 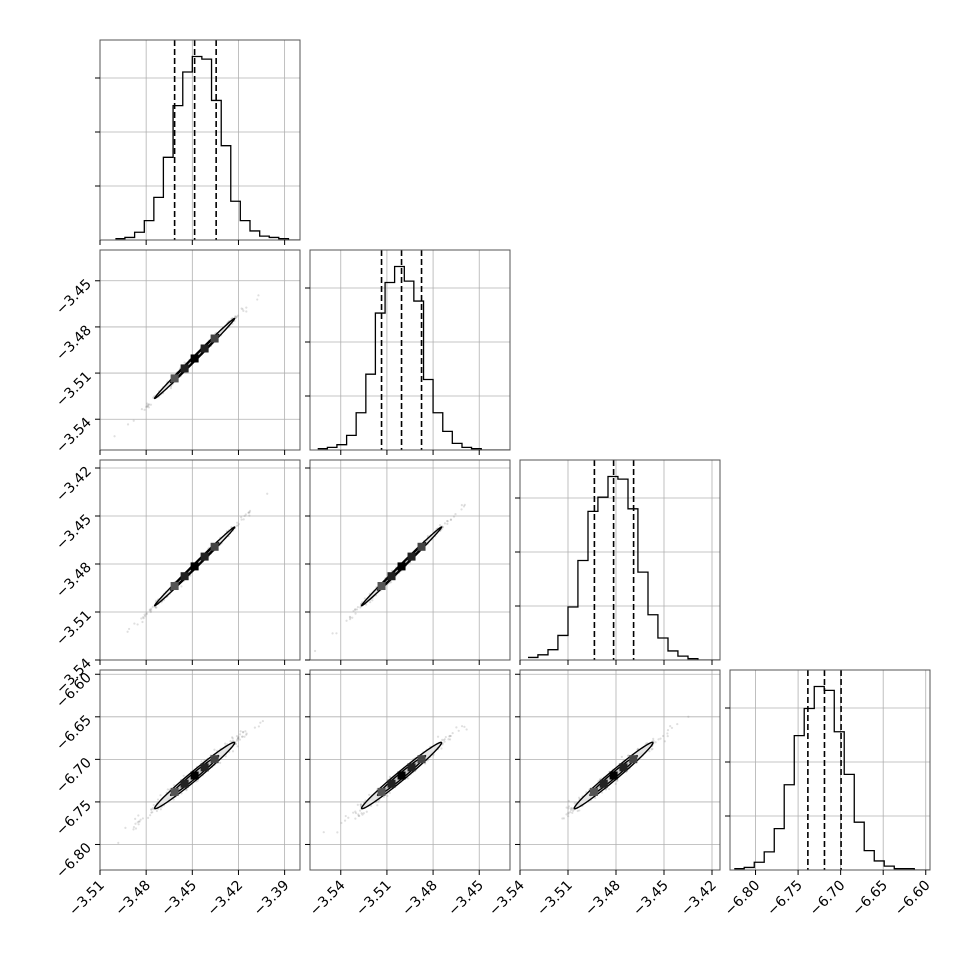 I want to click on y-tick-label: −3.45, so click(x=74, y=533).